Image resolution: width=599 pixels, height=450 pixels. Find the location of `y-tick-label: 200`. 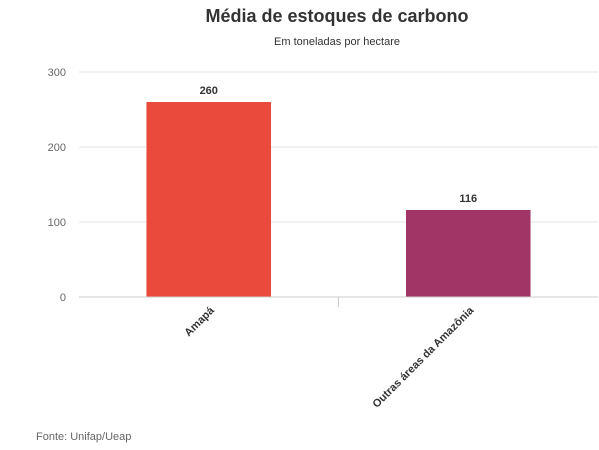

y-tick-label: 200 is located at coordinates (57, 148).